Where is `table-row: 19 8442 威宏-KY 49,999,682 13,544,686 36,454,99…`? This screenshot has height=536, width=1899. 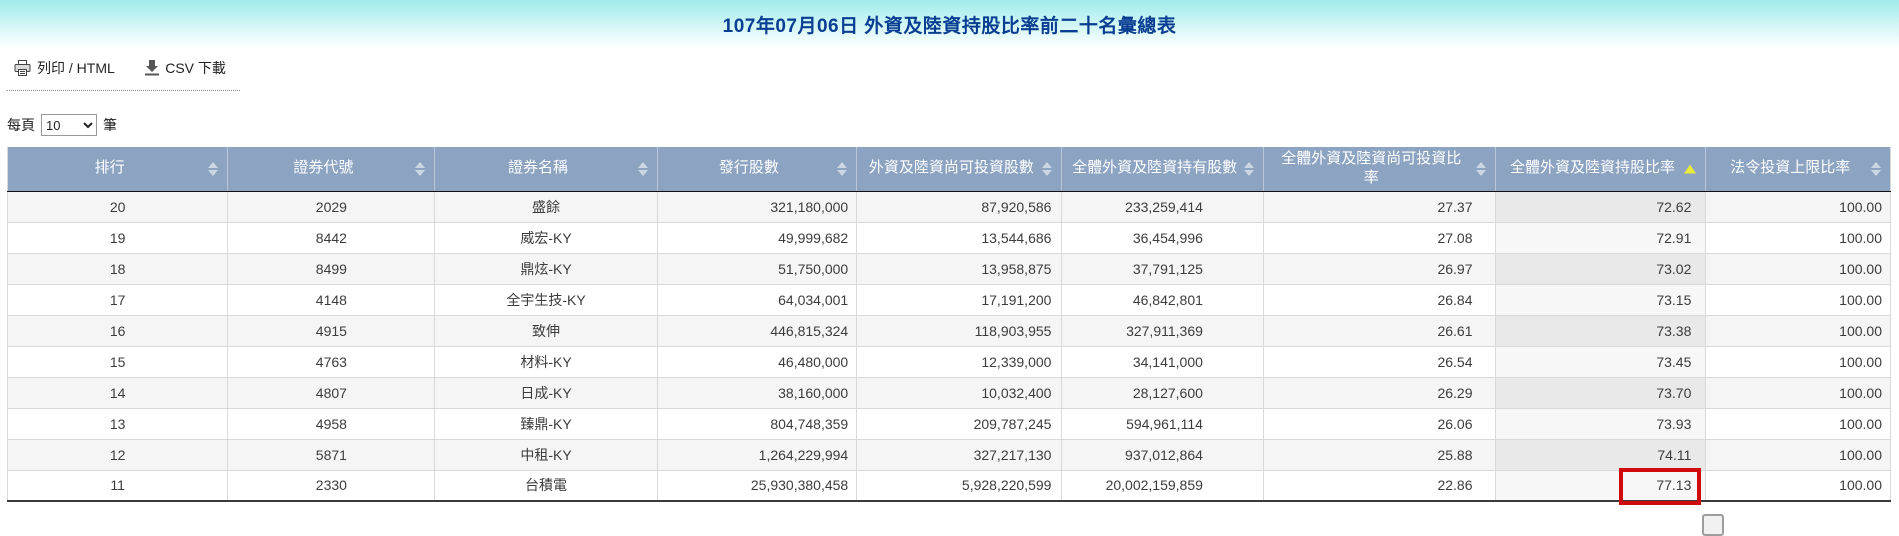
table-row: 19 8442 威宏-KY 49,999,682 13,544,686 36,454,99… is located at coordinates (949, 237).